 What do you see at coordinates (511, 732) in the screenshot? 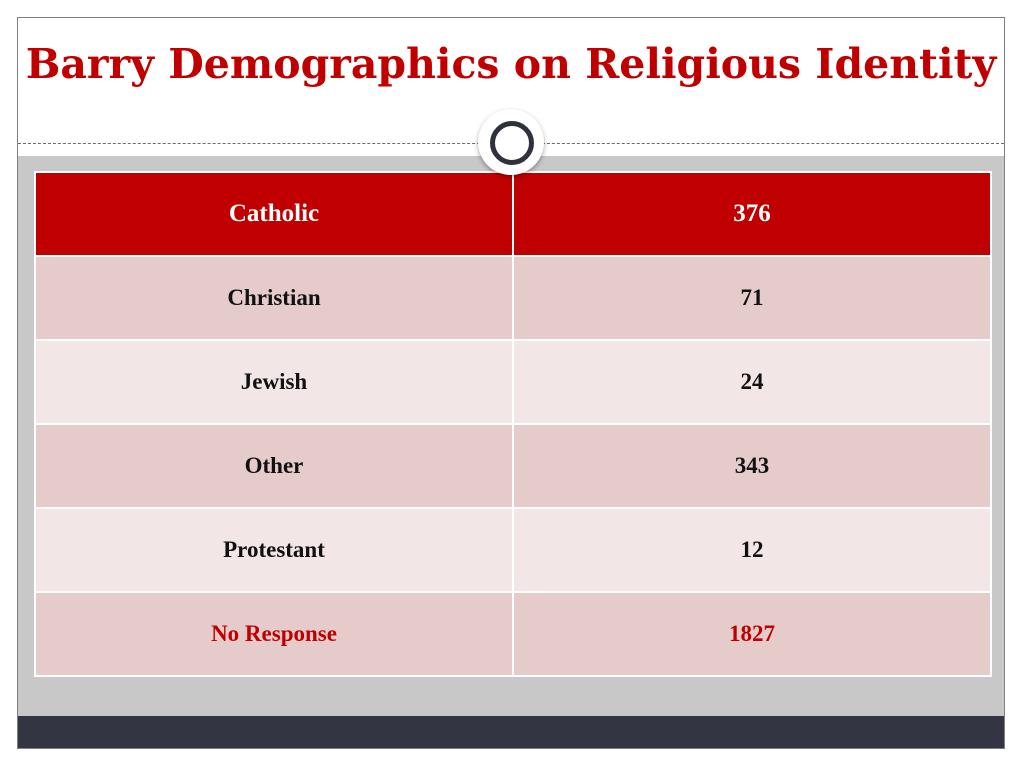
I see `footer-bar` at bounding box center [511, 732].